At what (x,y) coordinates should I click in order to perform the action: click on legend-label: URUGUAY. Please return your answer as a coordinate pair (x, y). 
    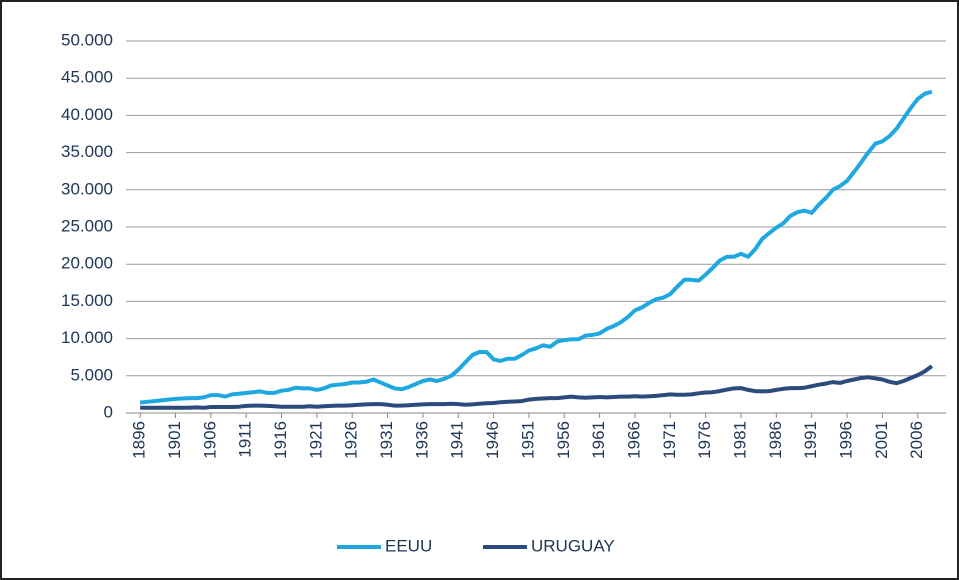
    Looking at the image, I should click on (573, 545).